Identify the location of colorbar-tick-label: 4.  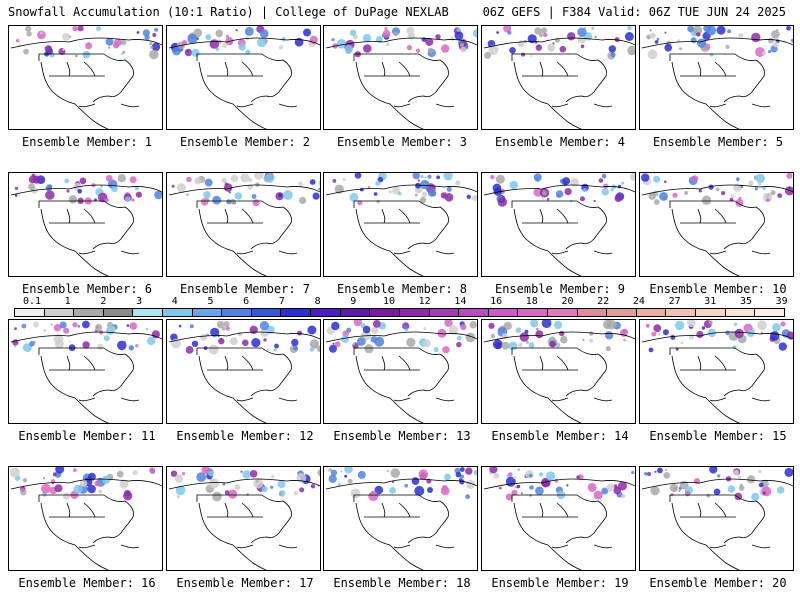
(174, 301).